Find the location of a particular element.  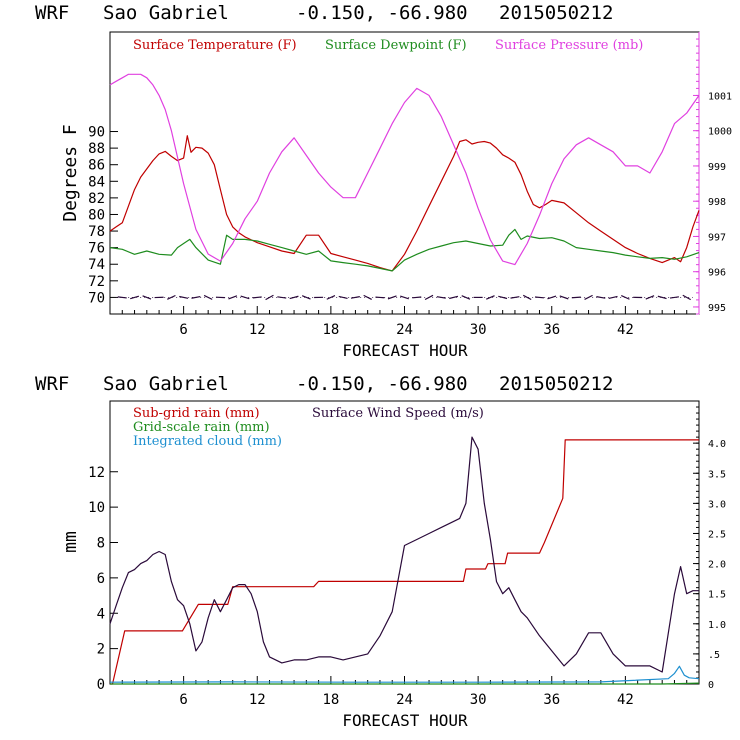

p1-ytick-label: 80 is located at coordinates (96, 215).